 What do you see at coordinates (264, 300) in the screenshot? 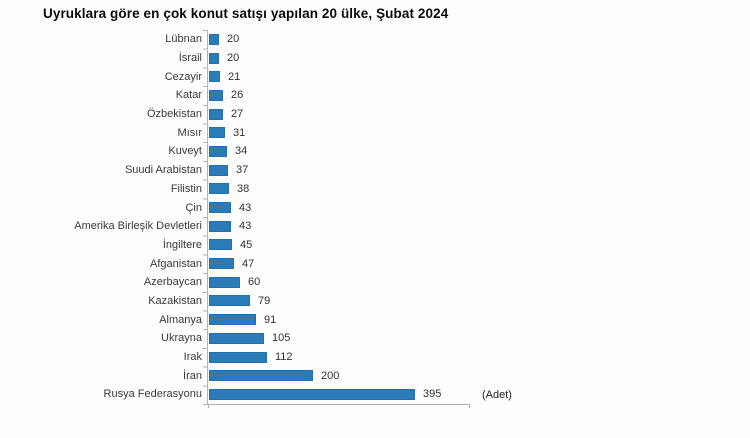
I see `value-label: 79` at bounding box center [264, 300].